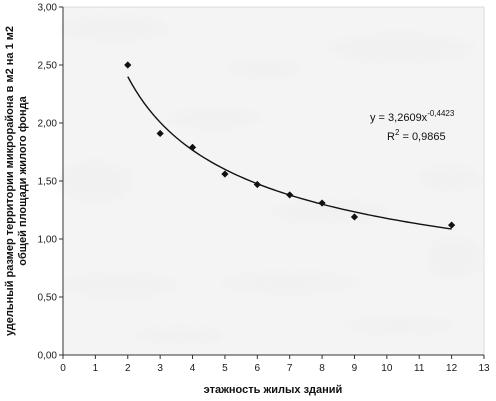  Describe the element at coordinates (48, 66) in the screenshot. I see `y-tick-label: 2,50` at that location.